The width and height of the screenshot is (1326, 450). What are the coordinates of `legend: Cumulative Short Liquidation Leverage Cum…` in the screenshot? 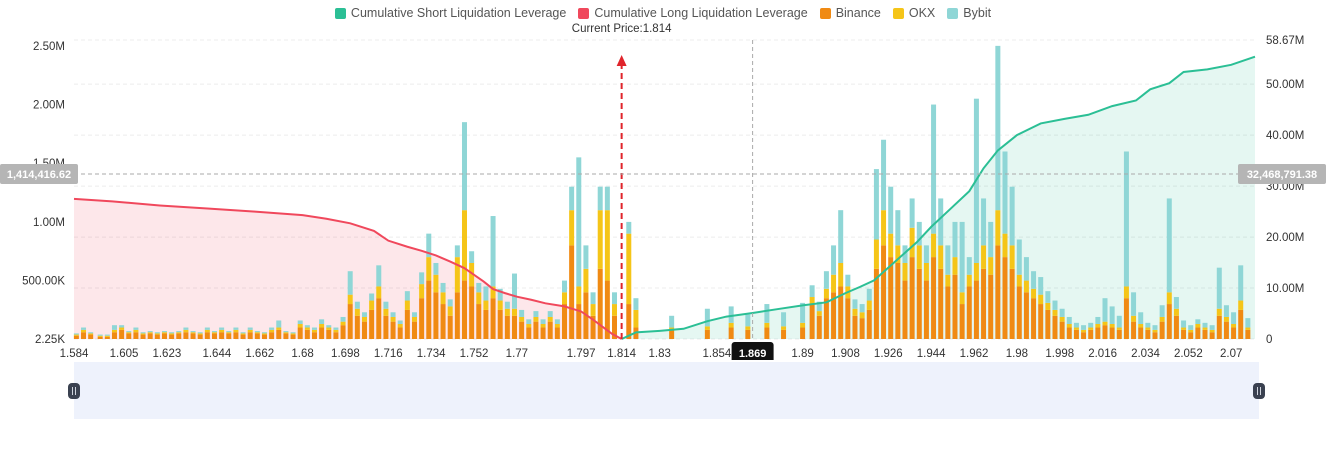 It's located at (663, 13).